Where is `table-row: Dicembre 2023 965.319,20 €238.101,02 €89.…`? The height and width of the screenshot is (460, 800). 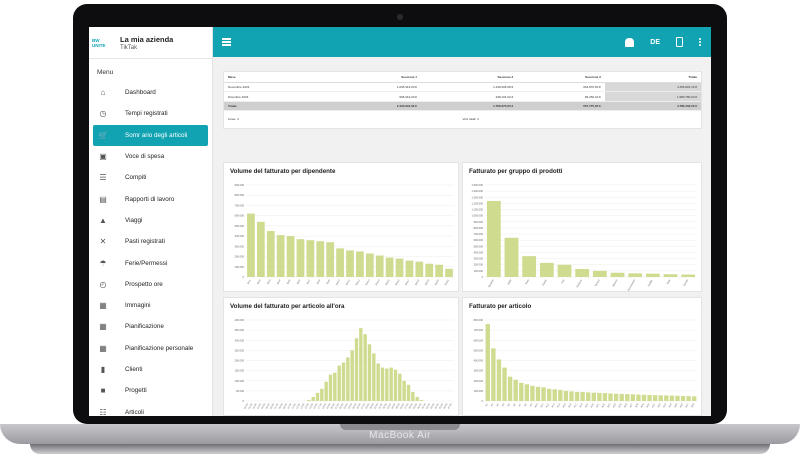 table-row: Dicembre 2023 965.319,20 €238.101,02 €89.… is located at coordinates (462, 96).